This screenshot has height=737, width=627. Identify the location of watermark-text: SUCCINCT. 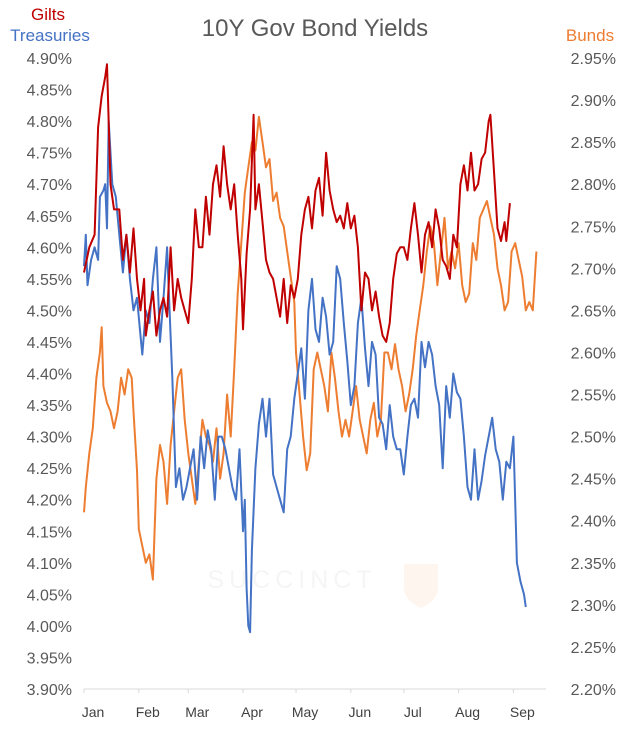
(291, 580).